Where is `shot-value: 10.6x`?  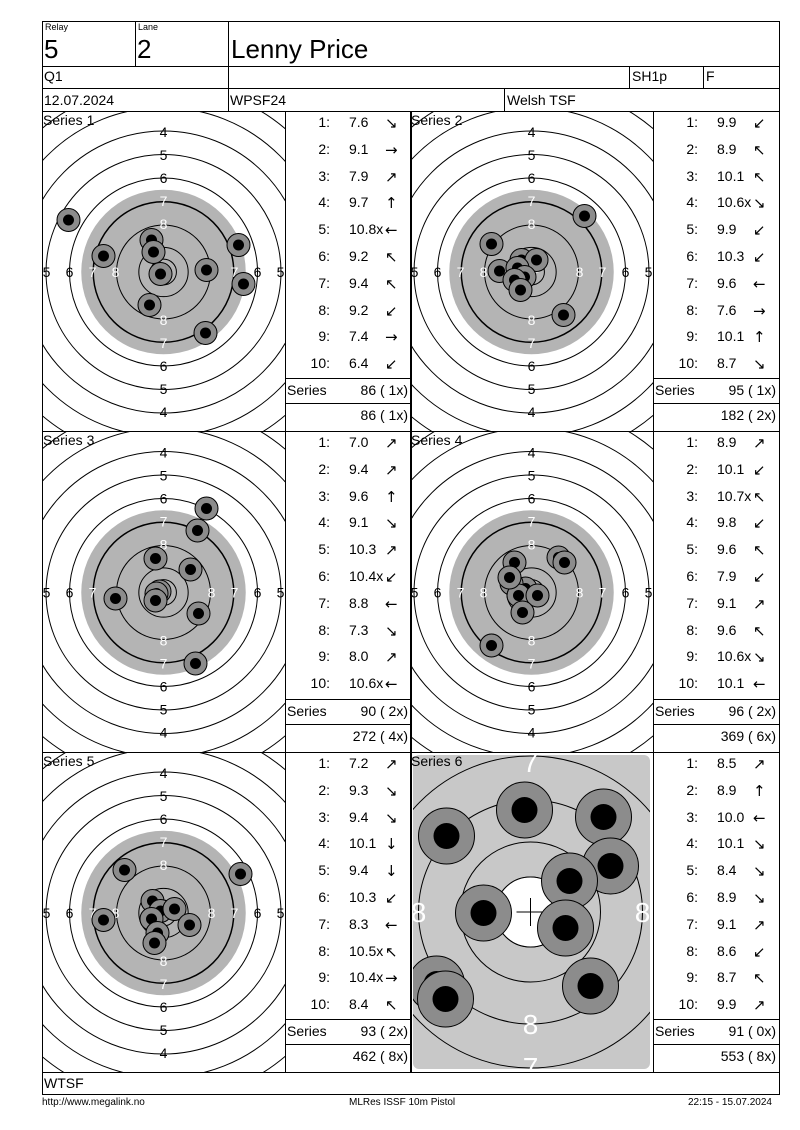 shot-value: 10.6x is located at coordinates (366, 683).